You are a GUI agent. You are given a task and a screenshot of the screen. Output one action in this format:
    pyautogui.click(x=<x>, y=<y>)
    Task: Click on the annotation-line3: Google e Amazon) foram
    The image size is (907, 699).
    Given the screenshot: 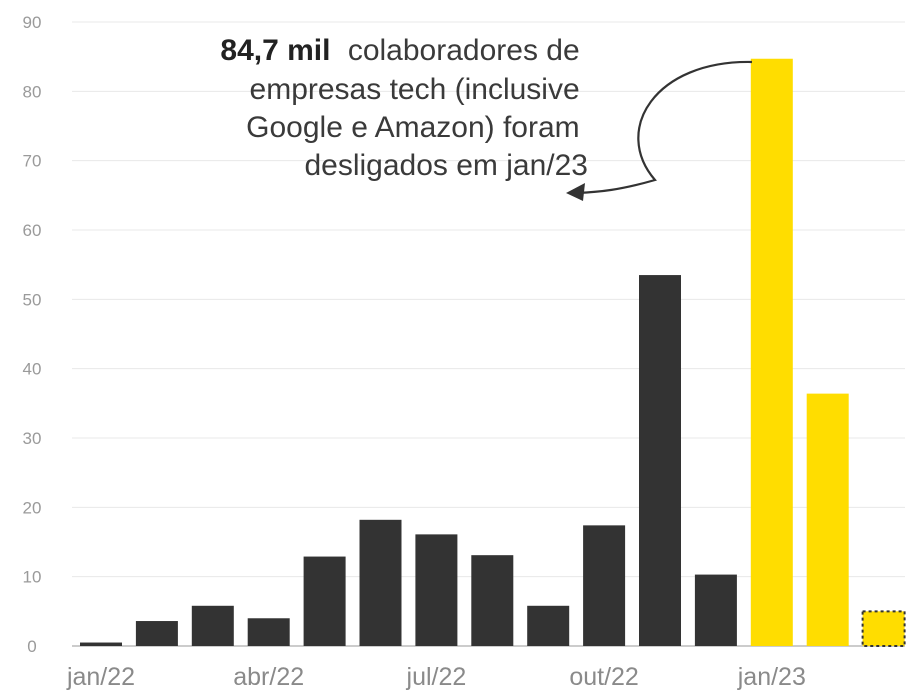 What is the action you would take?
    pyautogui.click(x=413, y=127)
    